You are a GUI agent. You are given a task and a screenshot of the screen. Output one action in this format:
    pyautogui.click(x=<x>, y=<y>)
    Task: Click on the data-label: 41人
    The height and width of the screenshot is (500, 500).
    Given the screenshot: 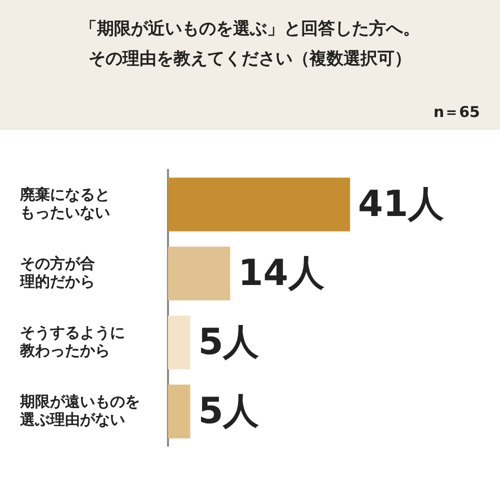 What is the action you would take?
    pyautogui.click(x=401, y=204)
    